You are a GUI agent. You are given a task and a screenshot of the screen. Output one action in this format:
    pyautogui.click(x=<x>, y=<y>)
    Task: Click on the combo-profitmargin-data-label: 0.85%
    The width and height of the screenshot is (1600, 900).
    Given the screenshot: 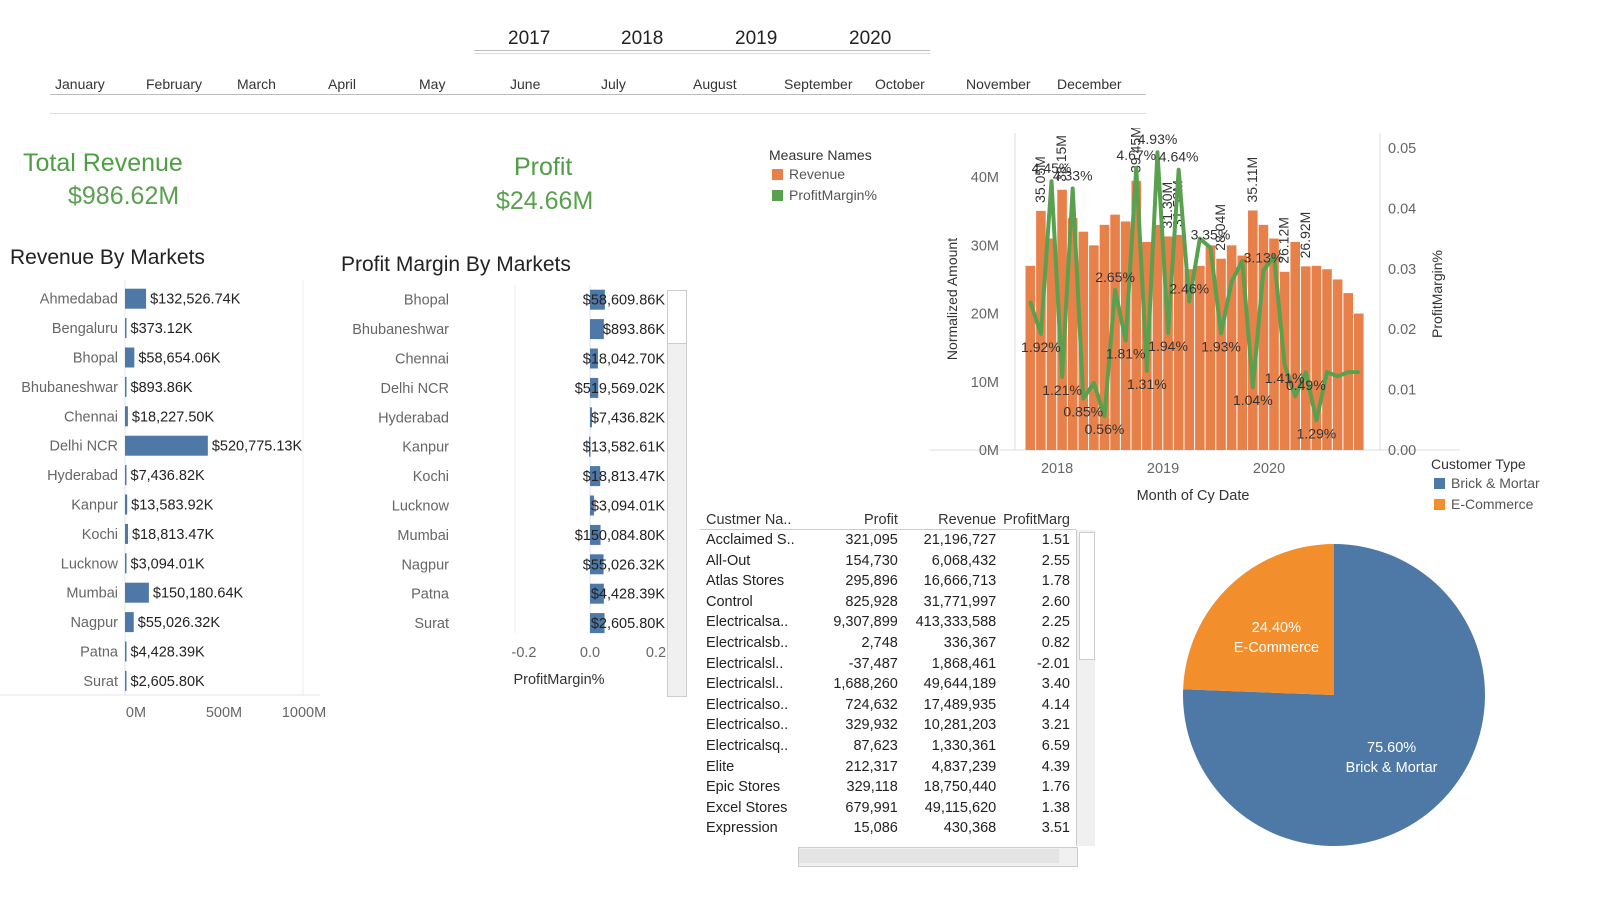 What is the action you would take?
    pyautogui.click(x=1083, y=412)
    